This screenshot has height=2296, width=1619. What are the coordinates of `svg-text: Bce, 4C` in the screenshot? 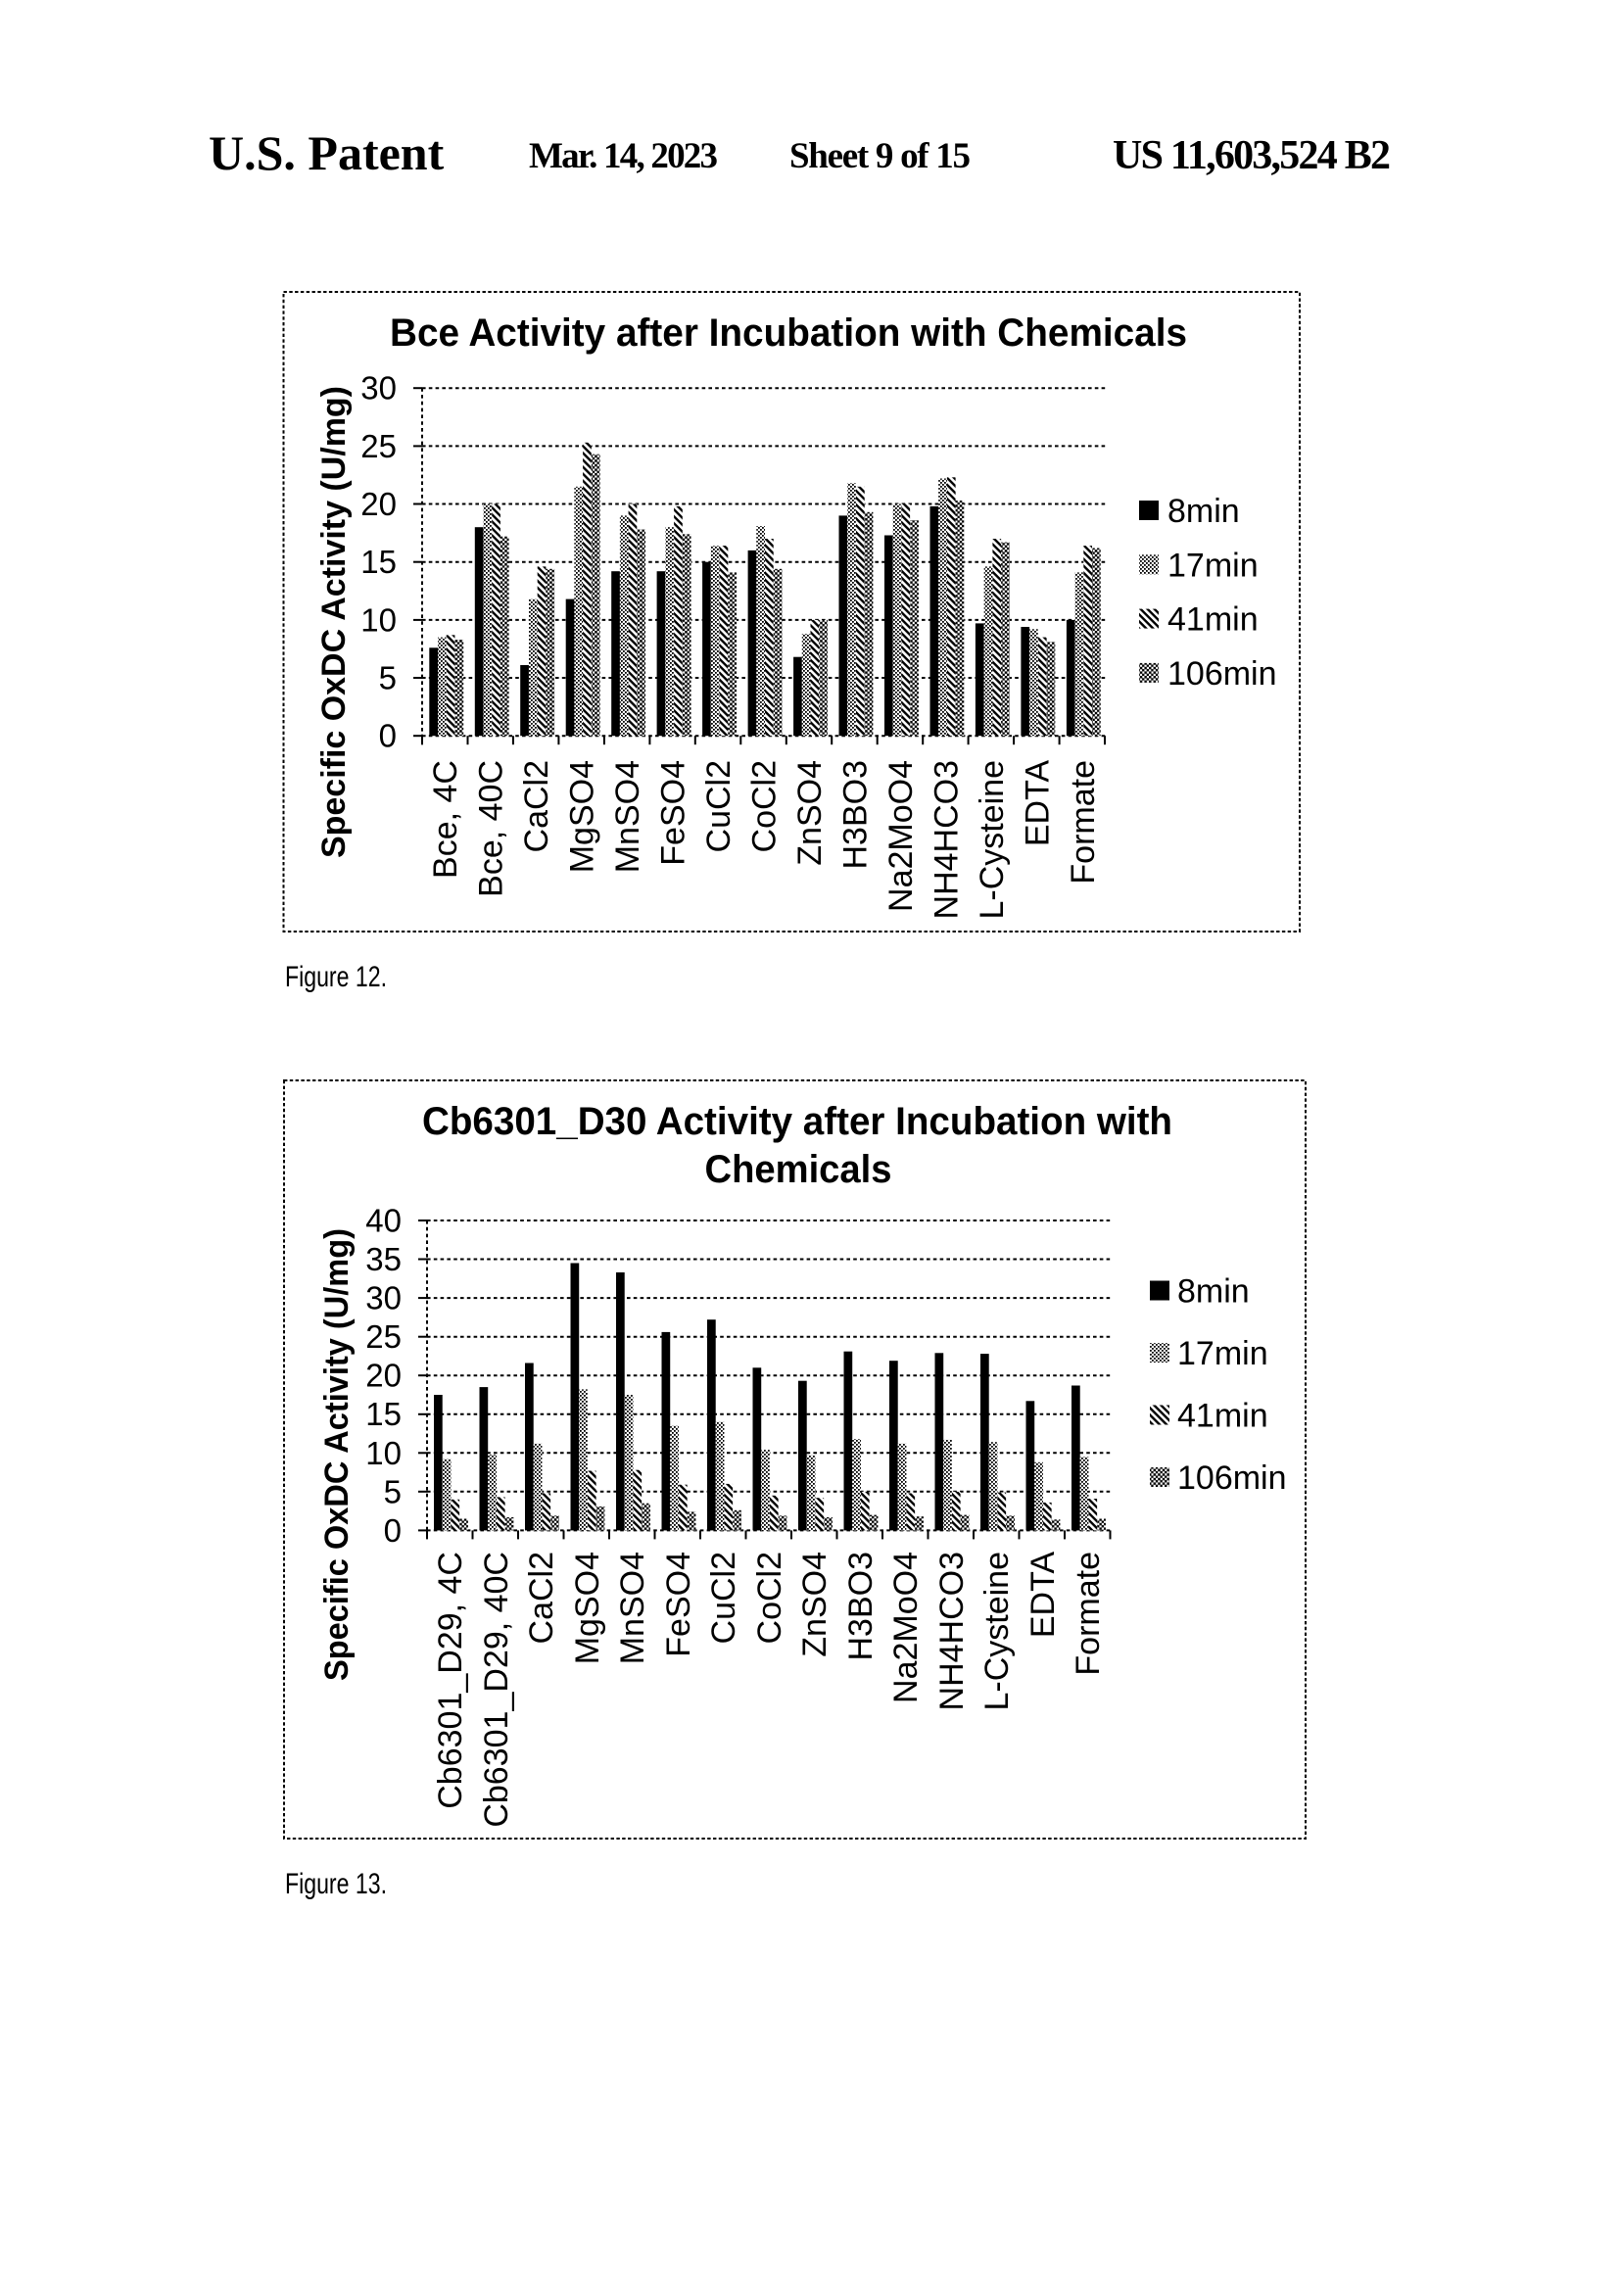 It's located at (445, 820).